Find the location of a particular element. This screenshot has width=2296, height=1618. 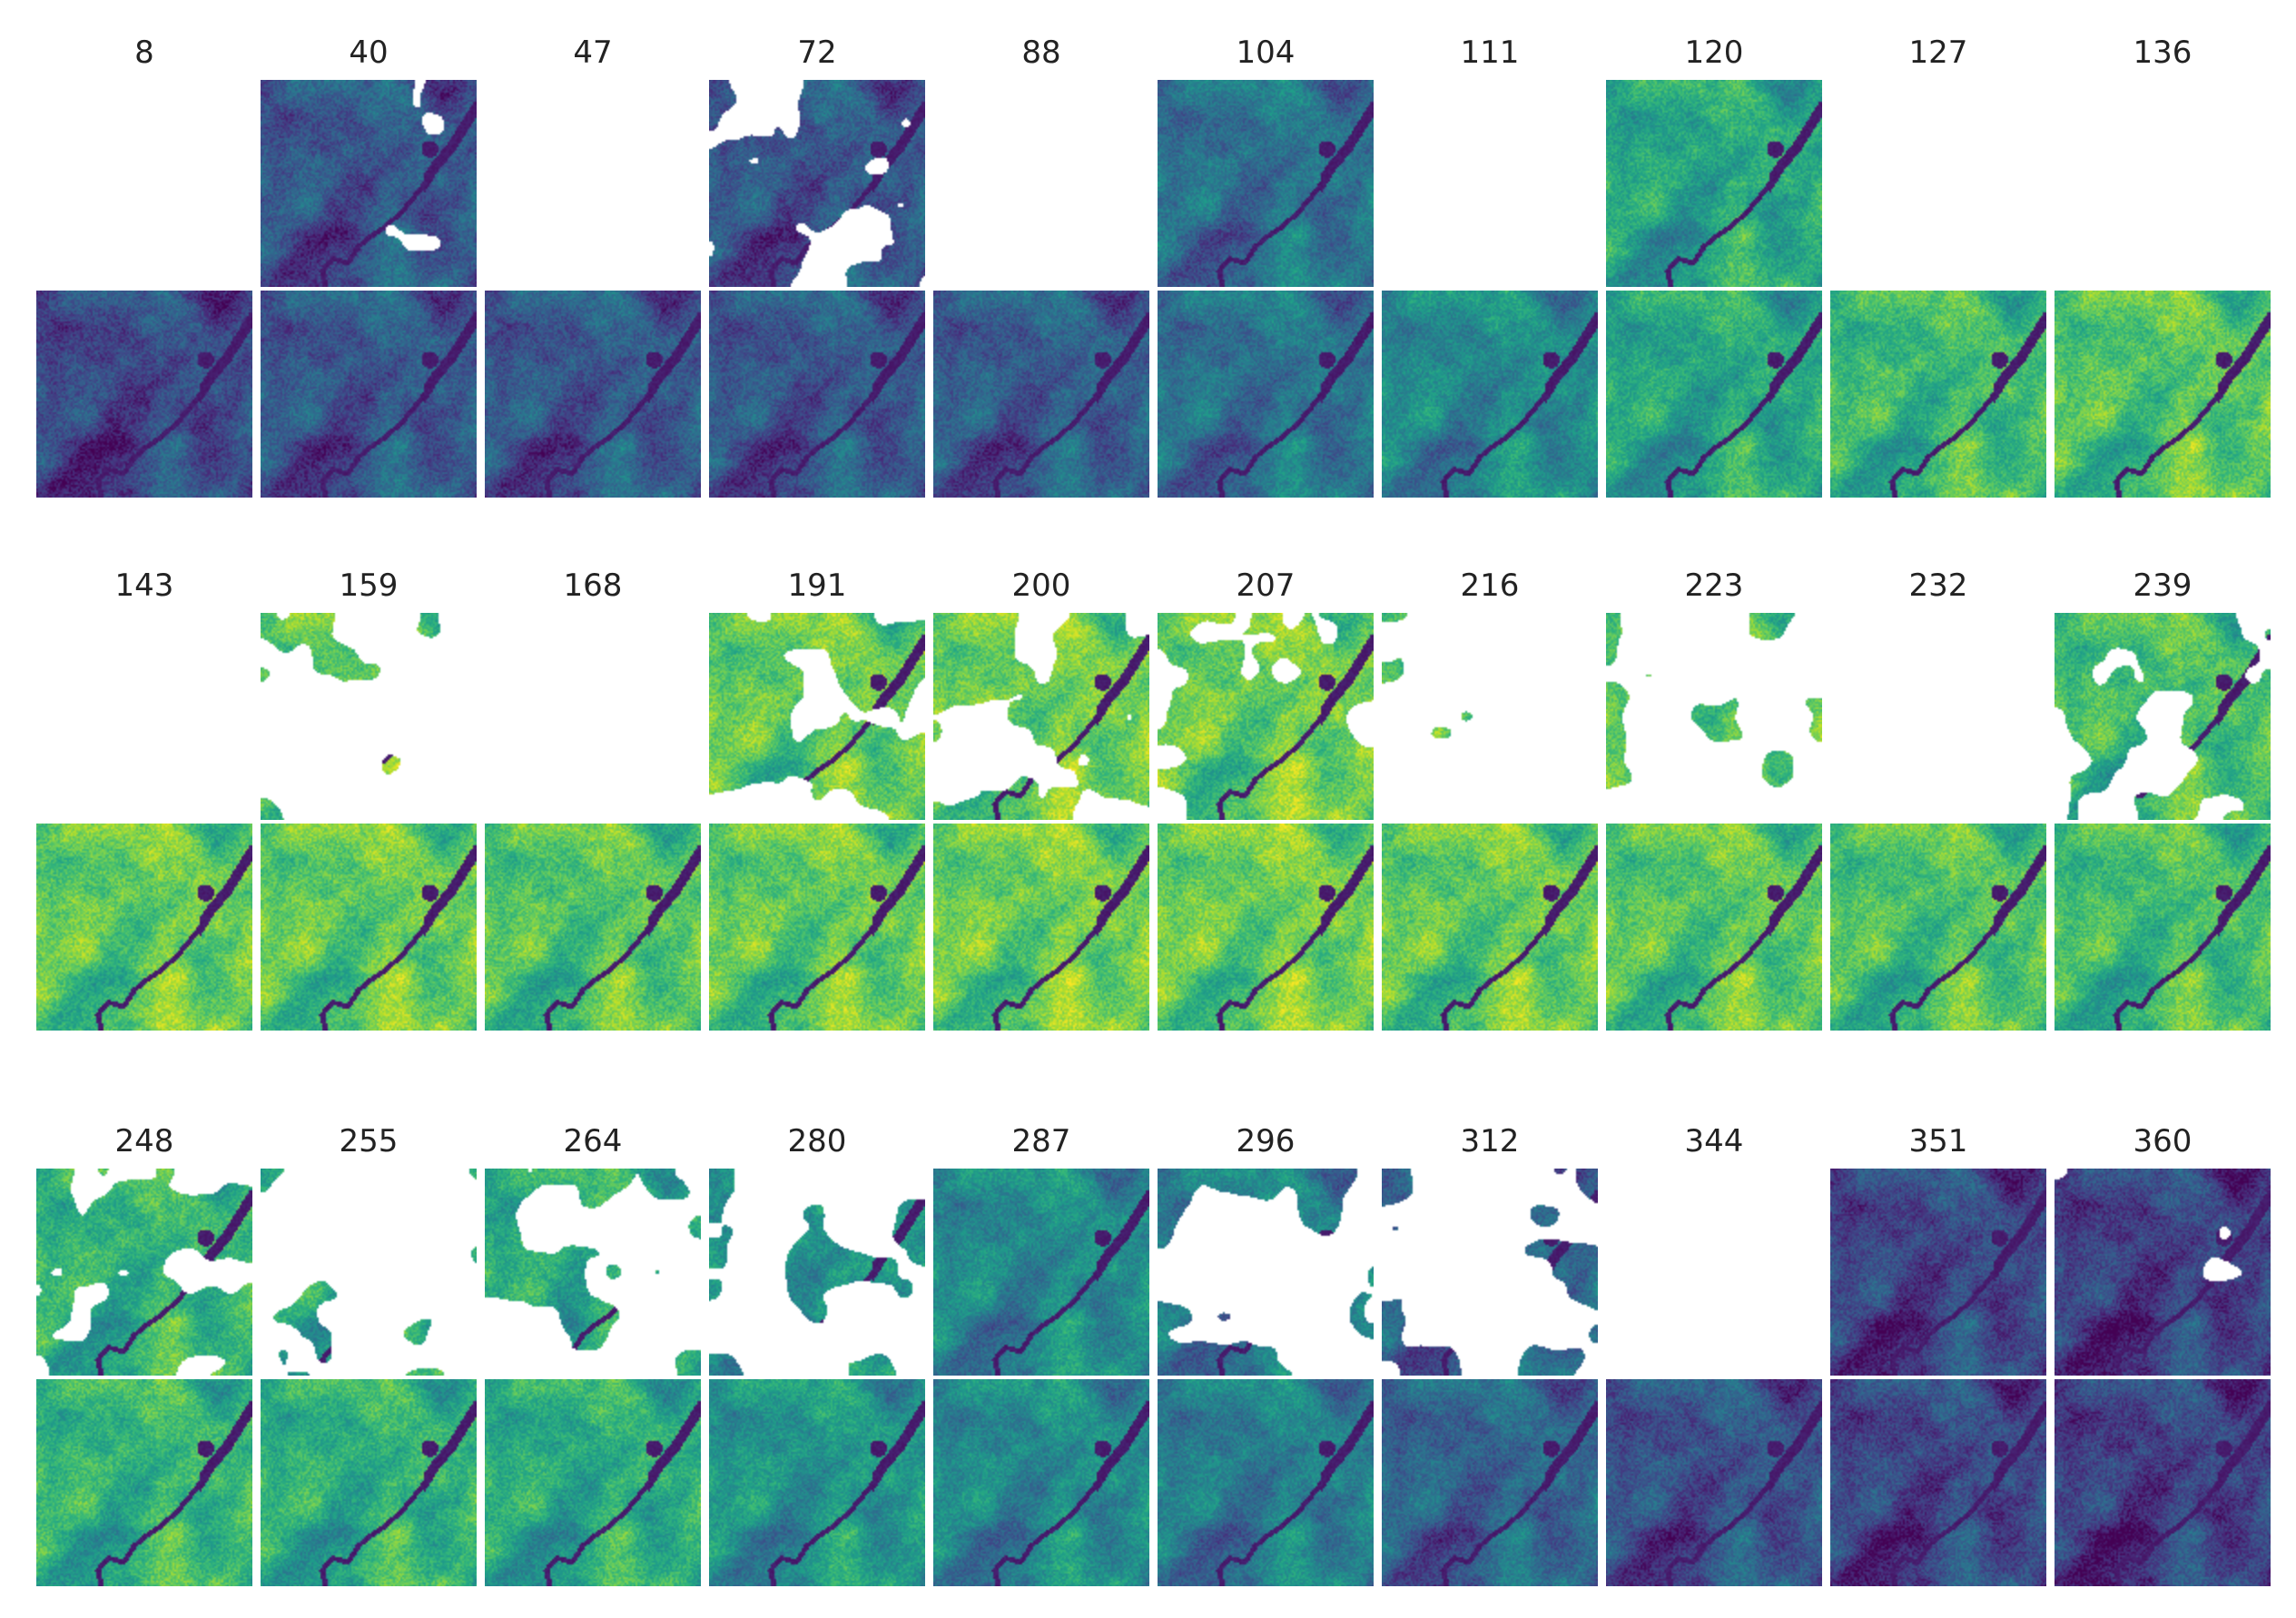

day-label: 88 is located at coordinates (1041, 53).